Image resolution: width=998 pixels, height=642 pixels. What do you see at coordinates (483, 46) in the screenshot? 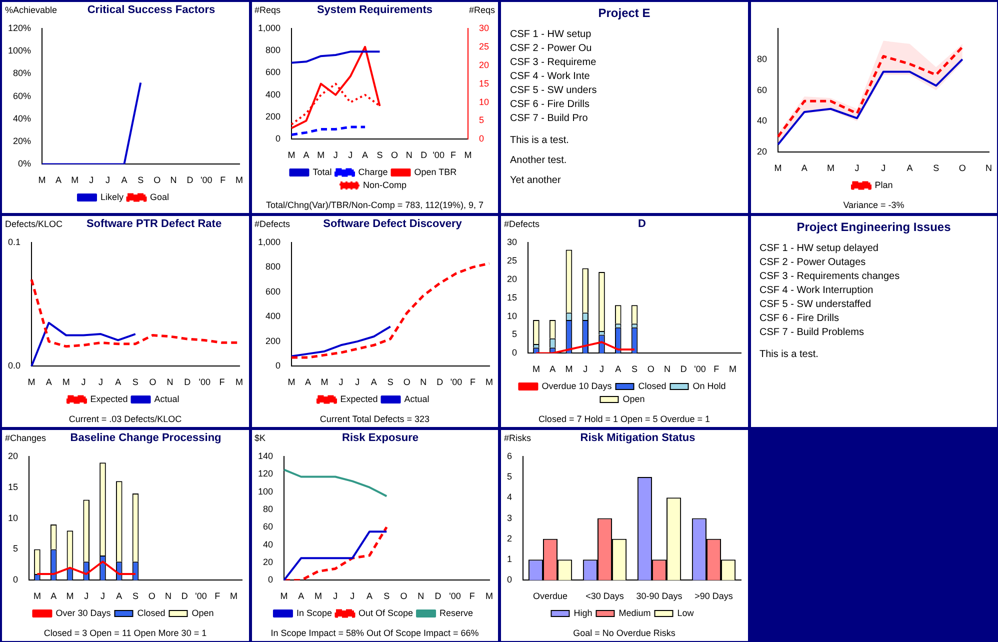
I see `y2-tick-label: 25` at bounding box center [483, 46].